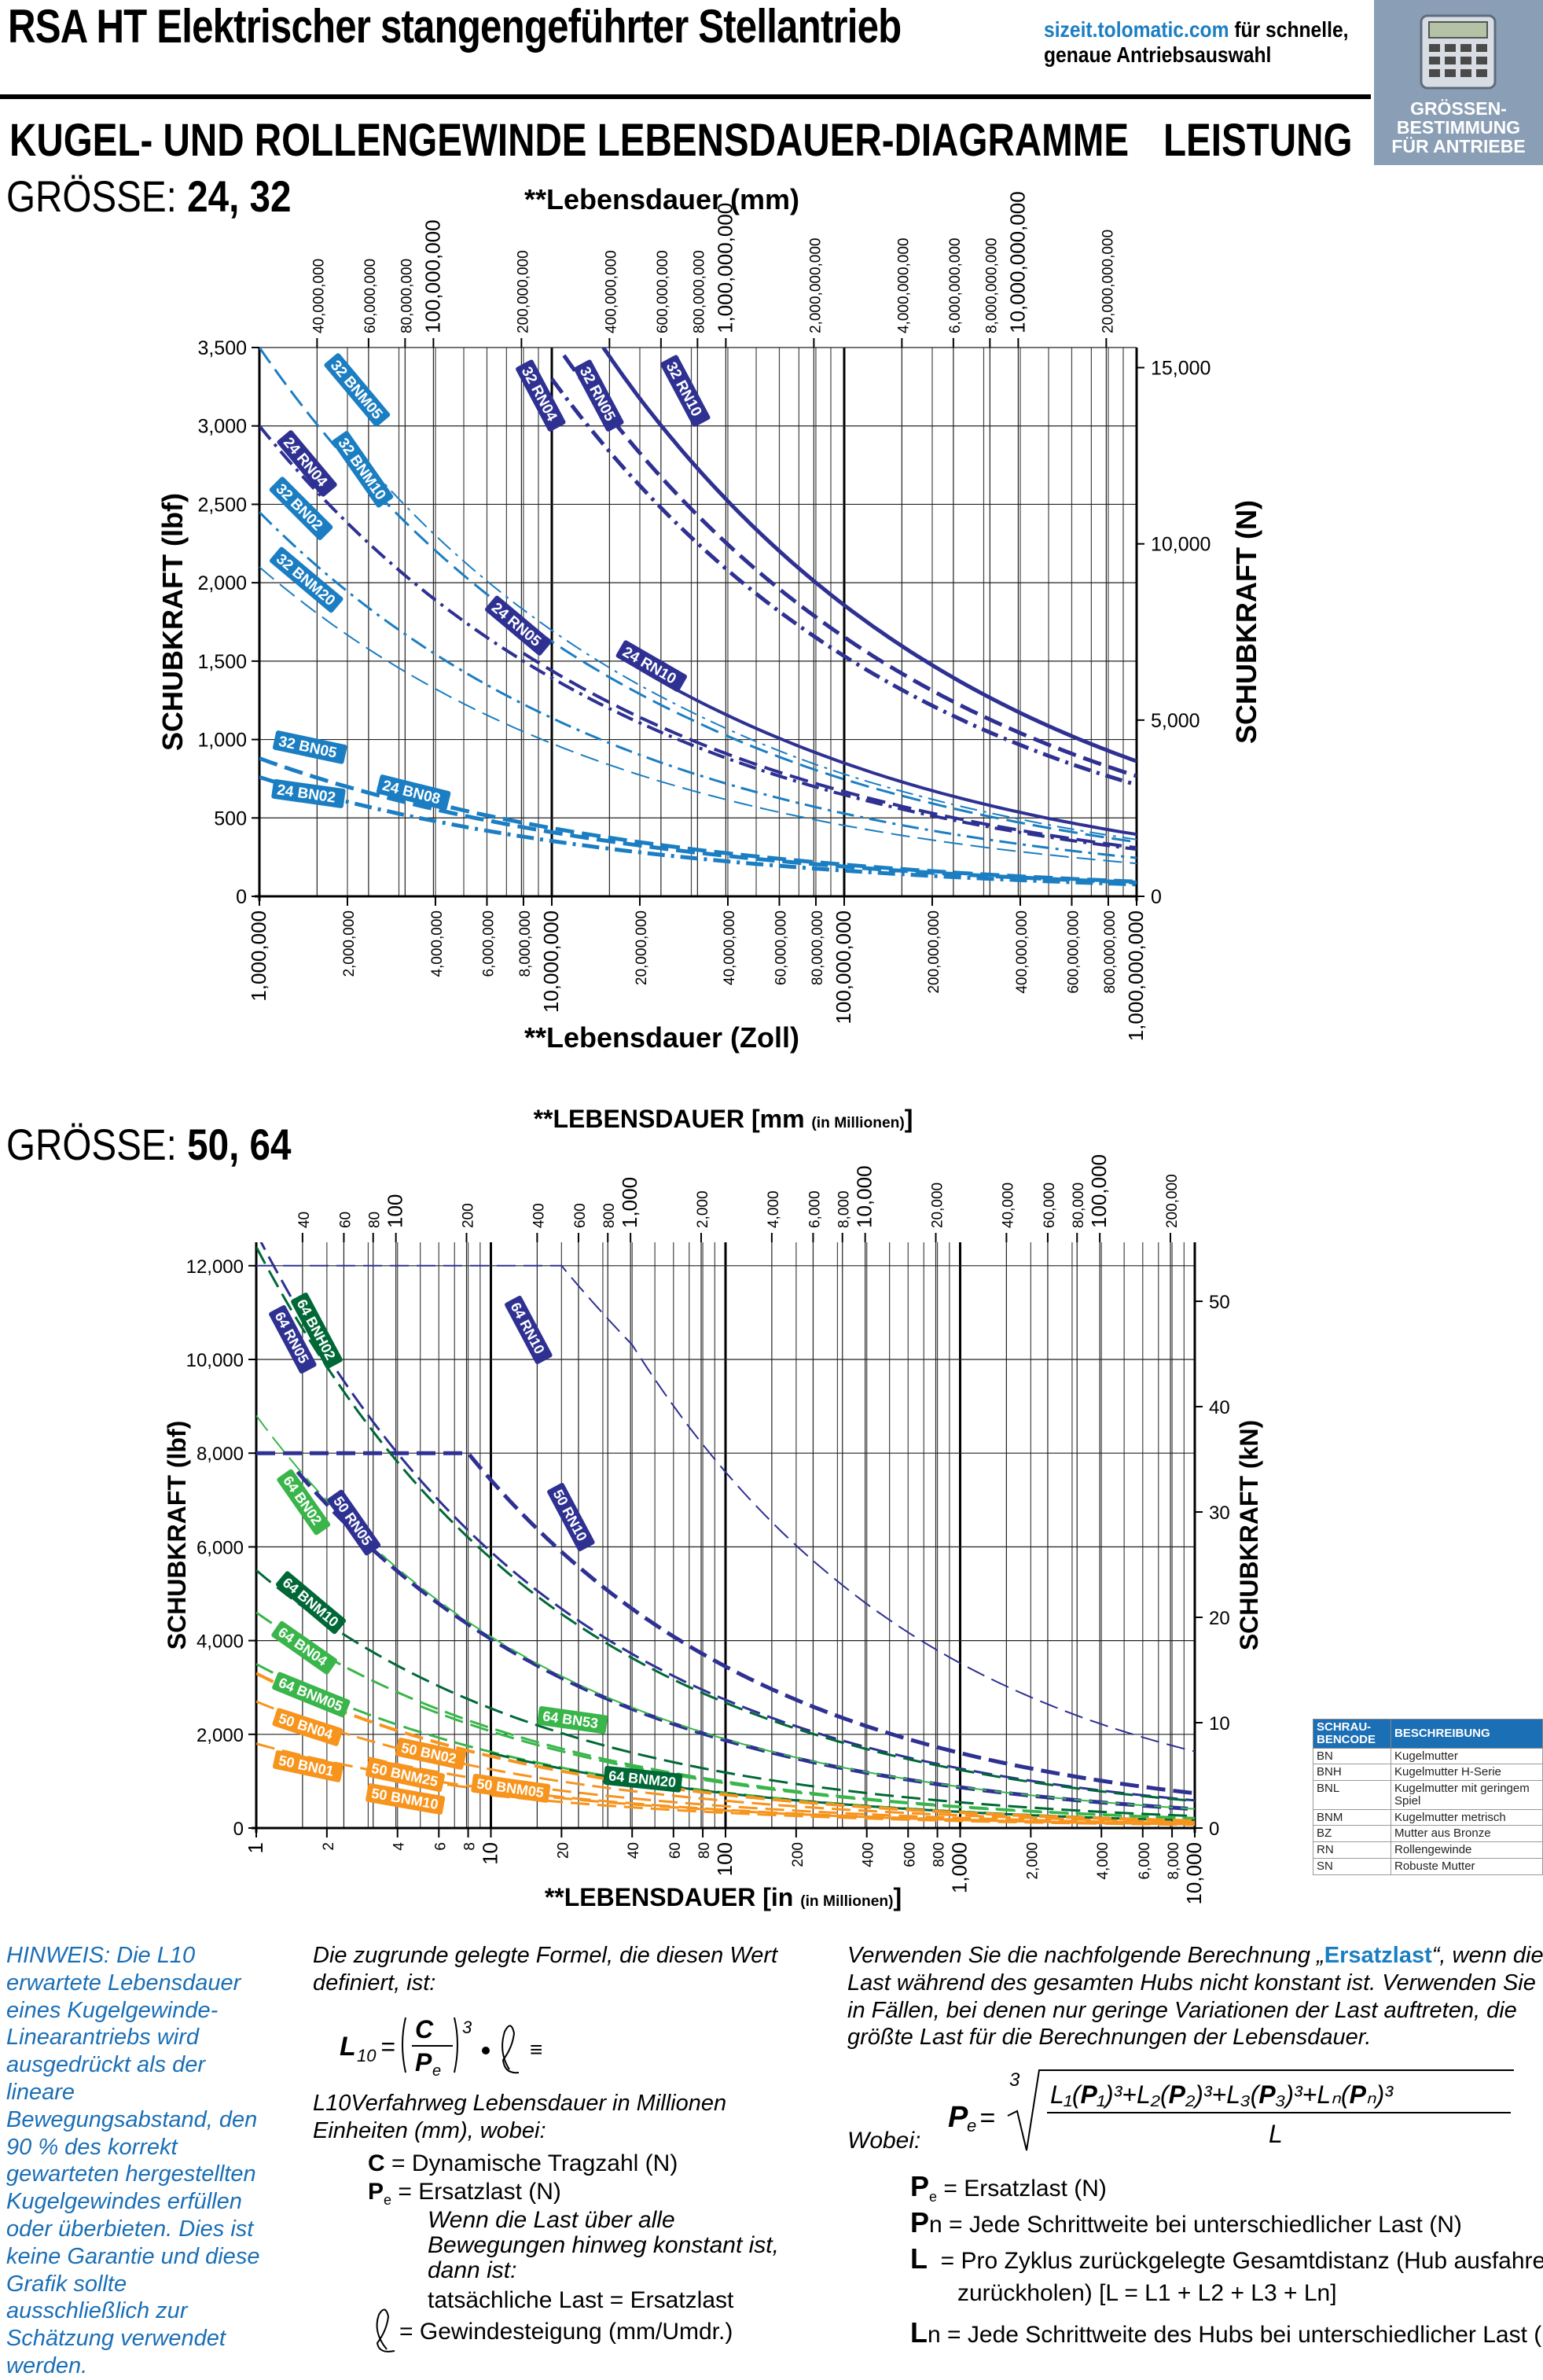  I want to click on series-label-32-rn04: 32 RN04, so click(541, 395).